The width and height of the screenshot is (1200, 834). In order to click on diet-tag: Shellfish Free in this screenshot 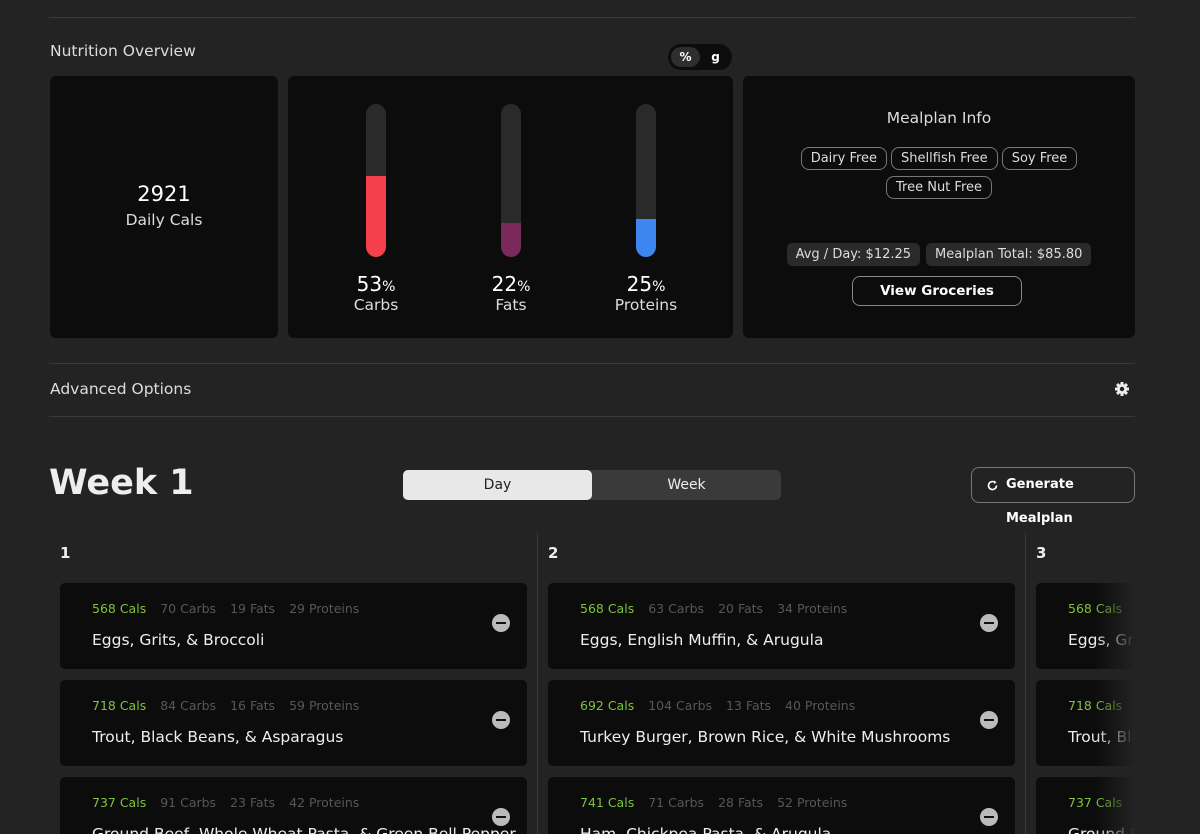, I will do `click(944, 158)`.